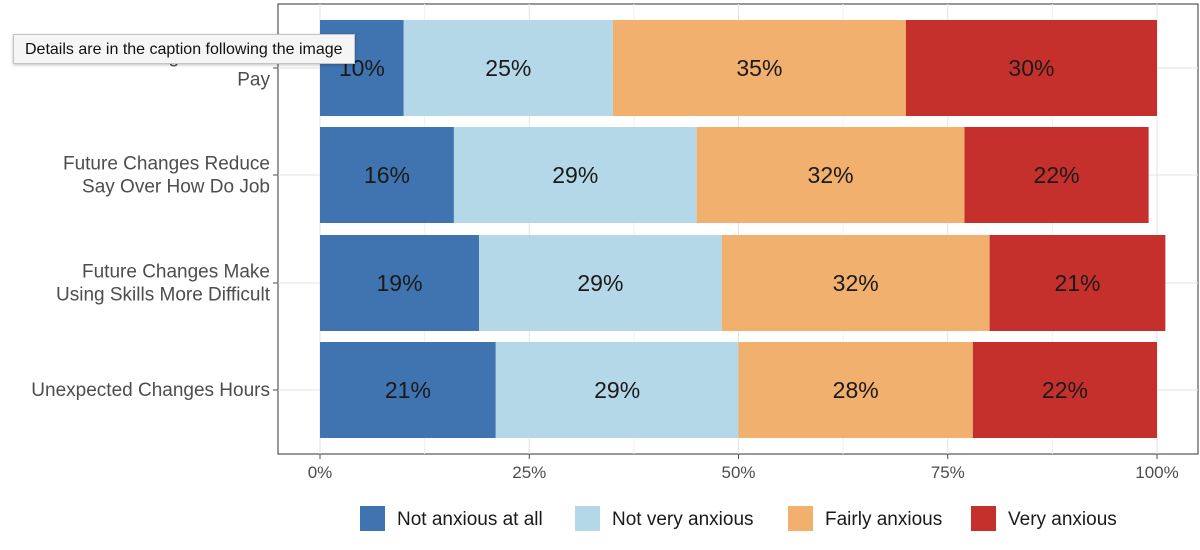  What do you see at coordinates (176, 272) in the screenshot?
I see `category-label: Future Changes Make` at bounding box center [176, 272].